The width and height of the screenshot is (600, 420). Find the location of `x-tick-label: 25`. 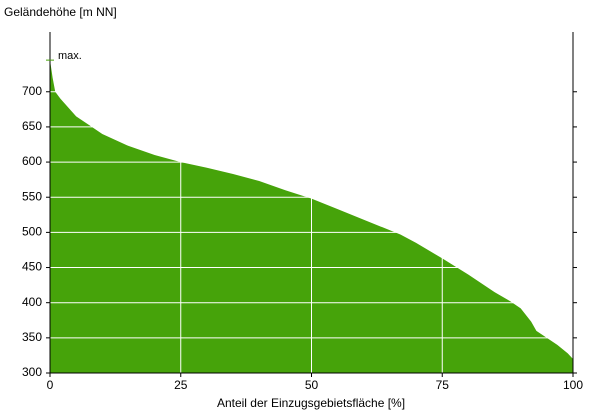

x-tick-label: 25 is located at coordinates (181, 385).